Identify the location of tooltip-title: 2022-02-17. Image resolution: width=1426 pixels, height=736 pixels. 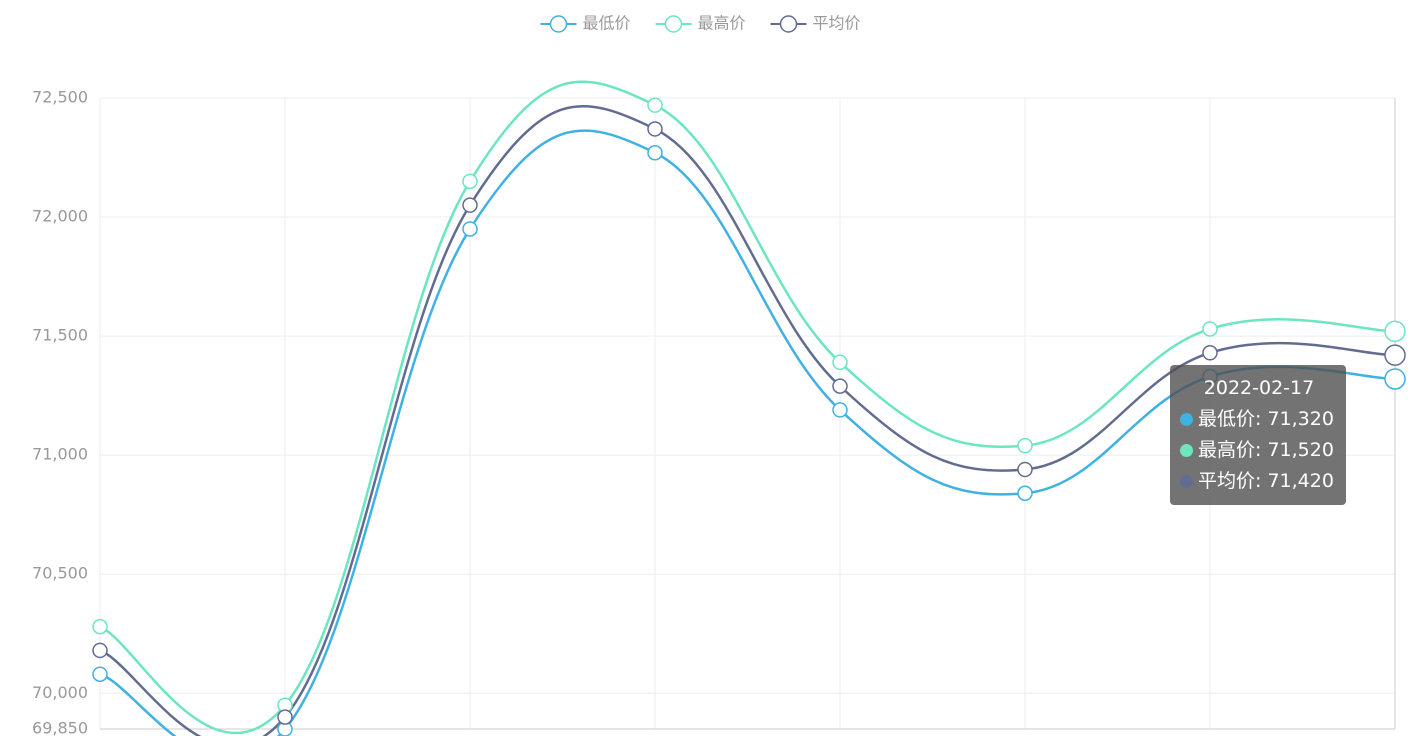
(1259, 388).